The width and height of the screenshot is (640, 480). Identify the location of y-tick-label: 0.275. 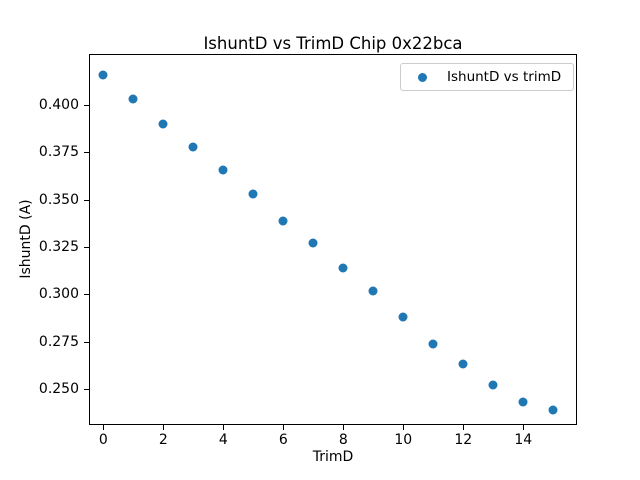
(58, 341).